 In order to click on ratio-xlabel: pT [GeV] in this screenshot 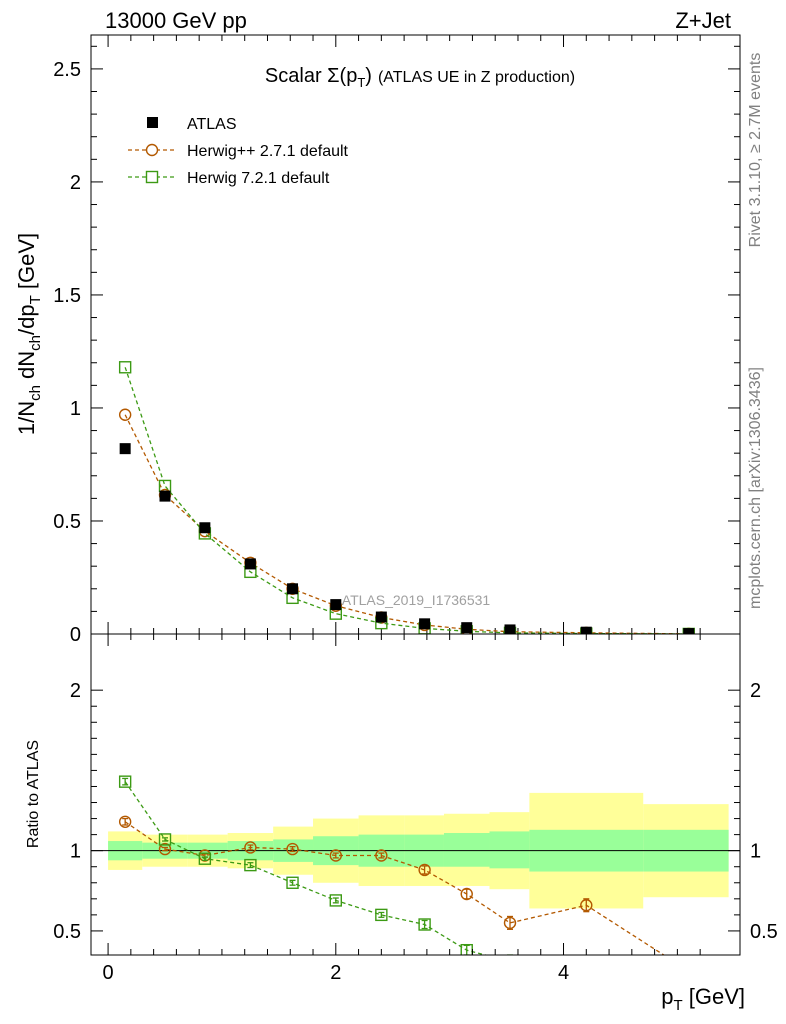, I will do `click(703, 999)`.